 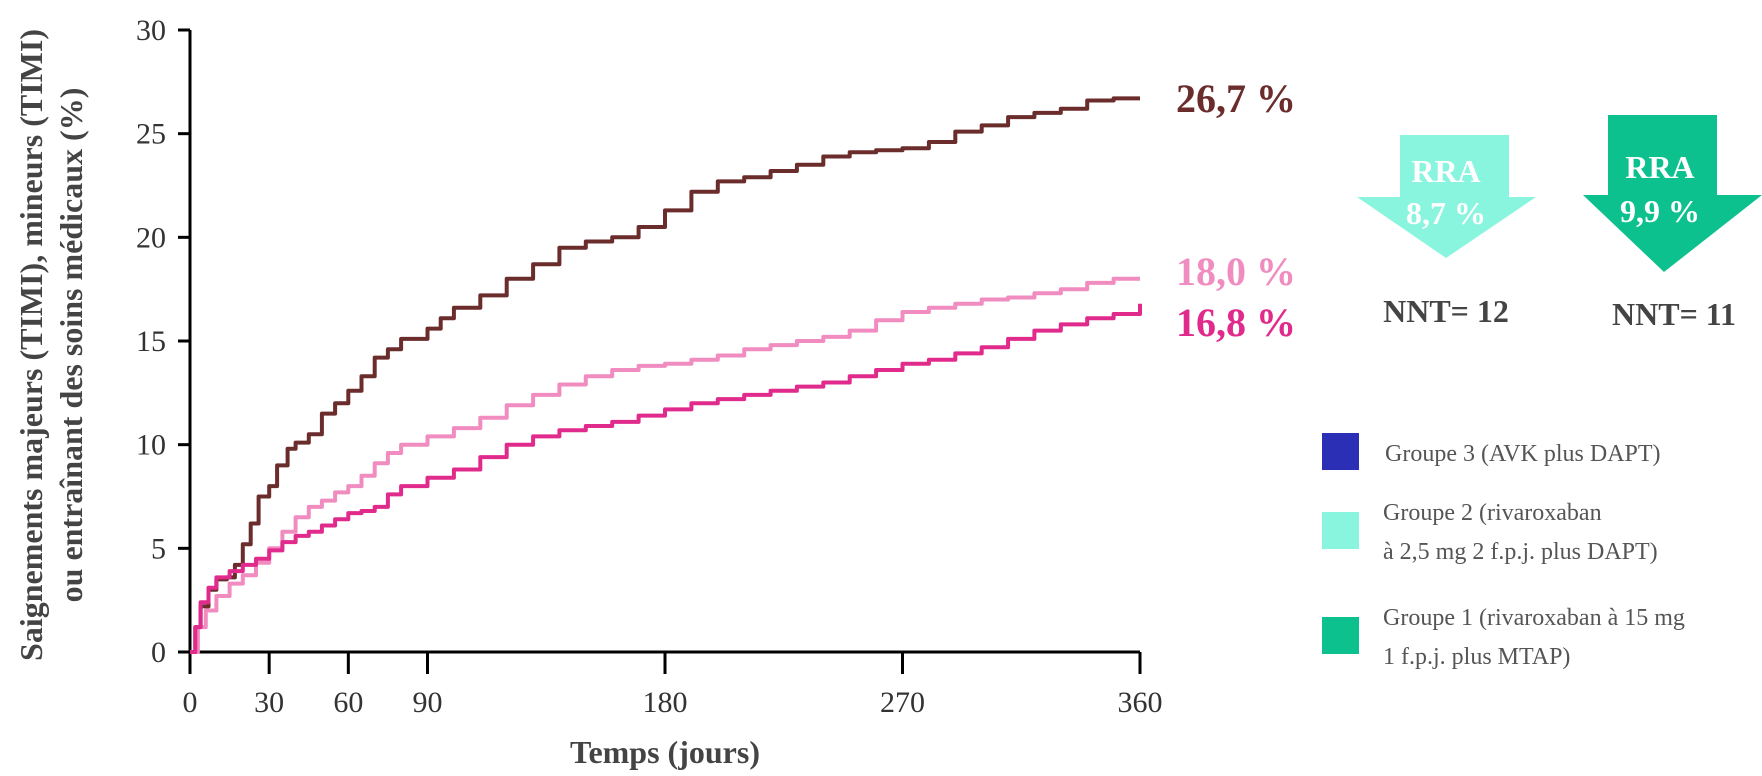 I want to click on rra-value: 9,9 %, so click(x=1660, y=211).